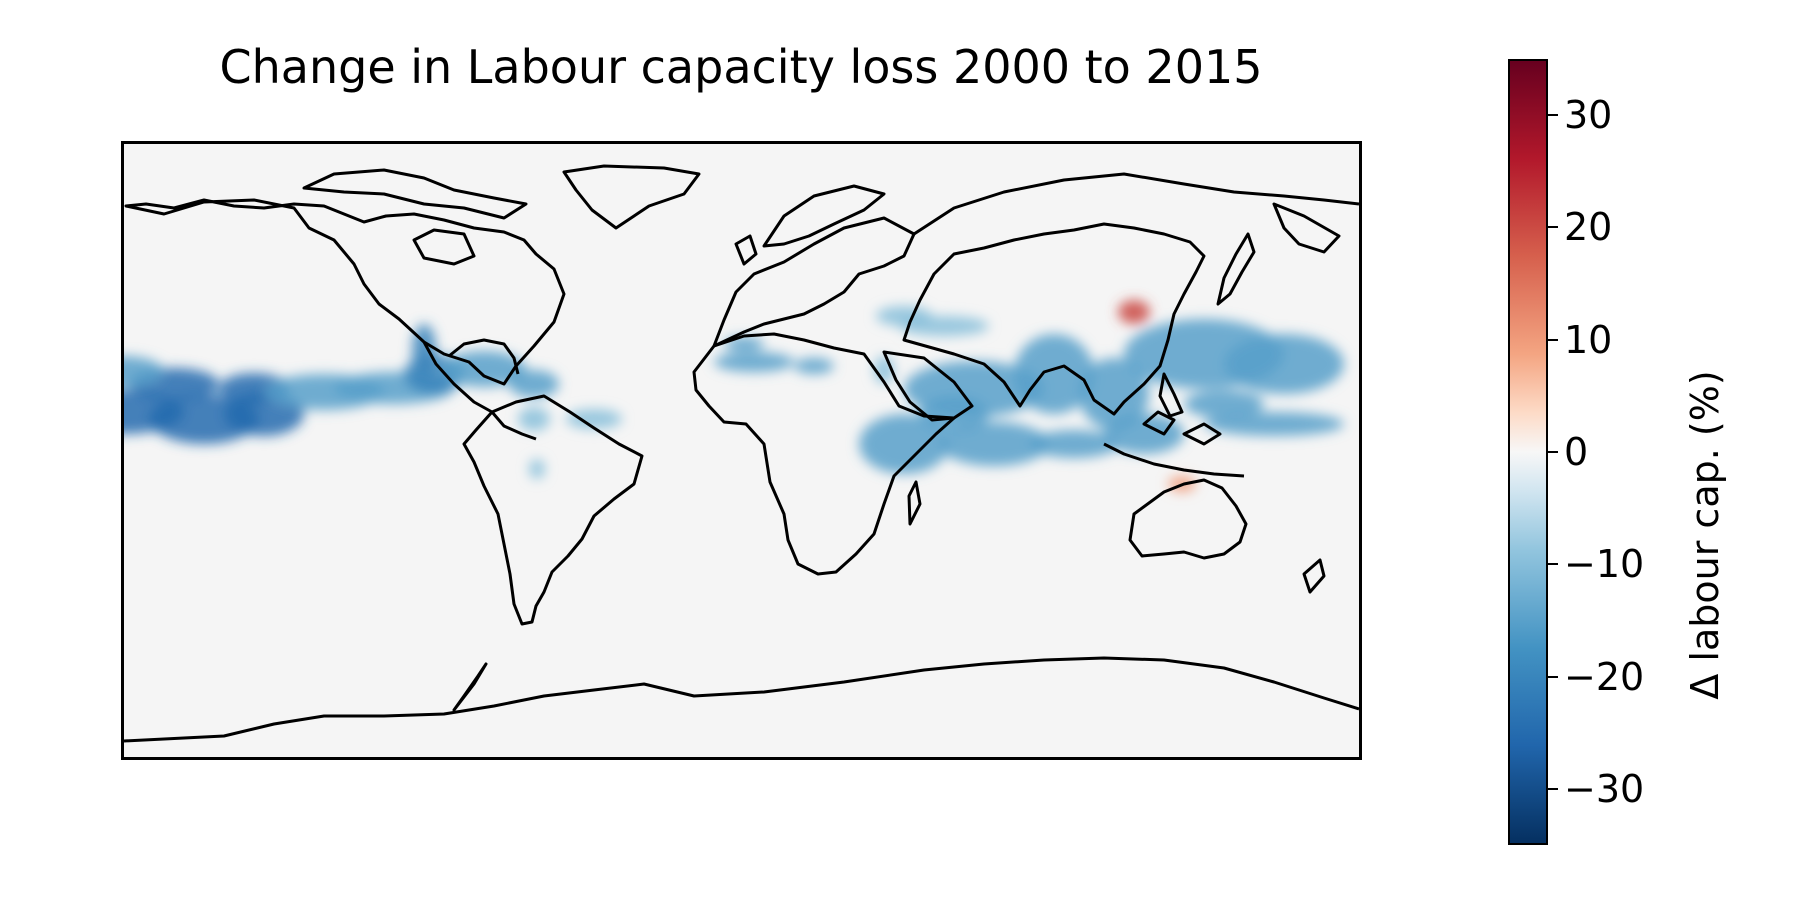 This screenshot has width=1800, height=900. Describe the element at coordinates (1705, 535) in the screenshot. I see `colorbar-label: Δ labour cap. (%)` at that location.